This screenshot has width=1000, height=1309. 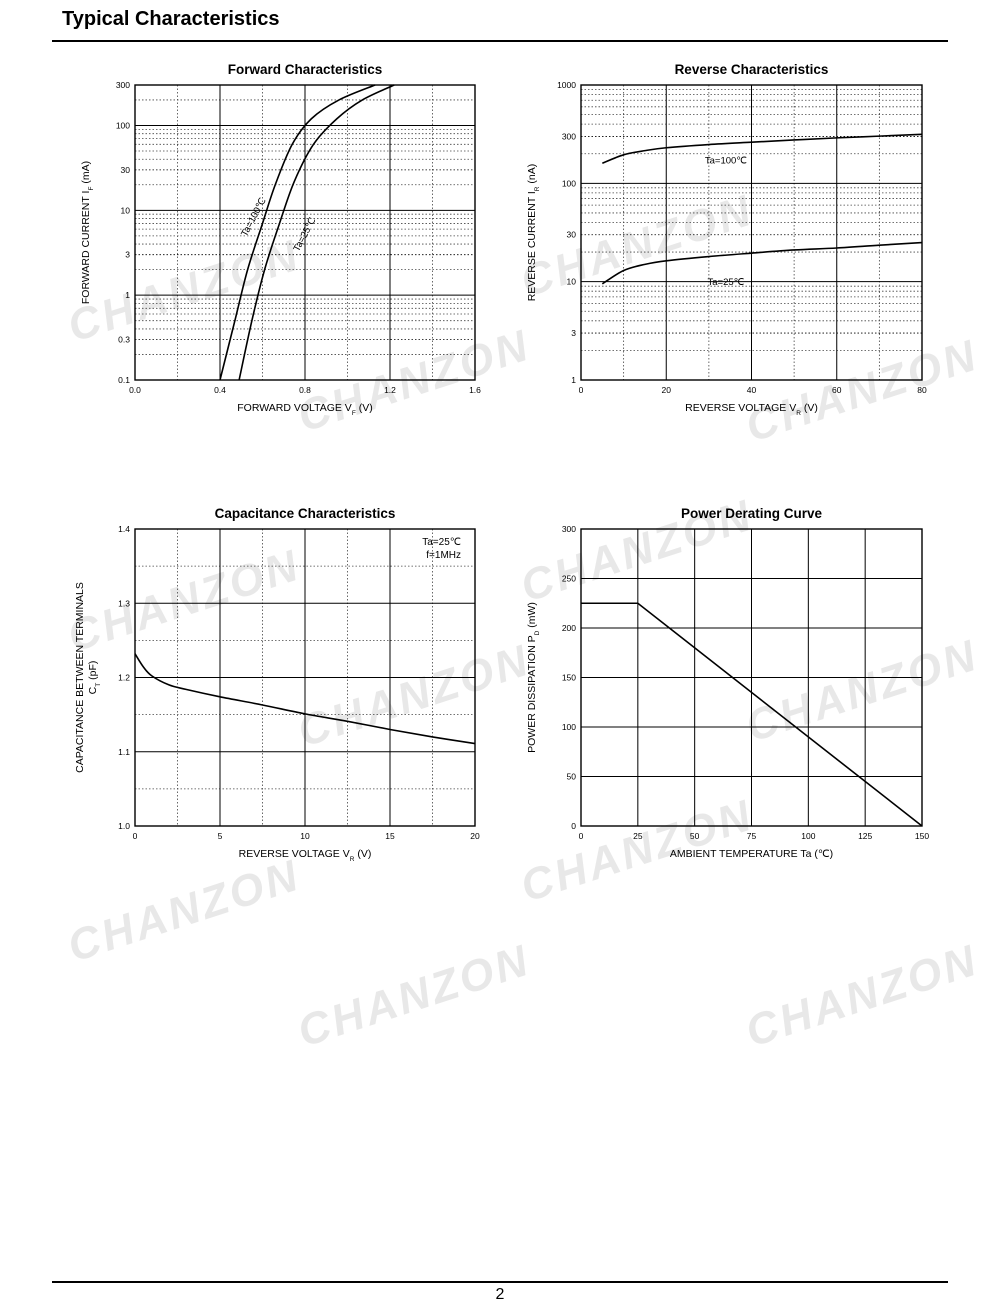 I want to click on x-axis-label: AMBIENT TEMPERATURE Ta (℃), so click(x=751, y=854).